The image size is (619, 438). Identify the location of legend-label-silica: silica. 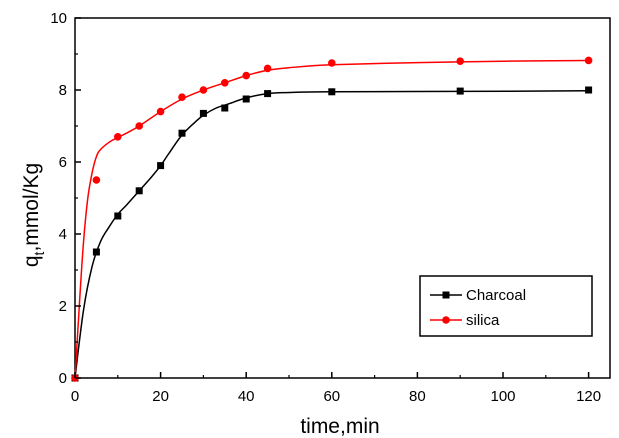
(483, 320).